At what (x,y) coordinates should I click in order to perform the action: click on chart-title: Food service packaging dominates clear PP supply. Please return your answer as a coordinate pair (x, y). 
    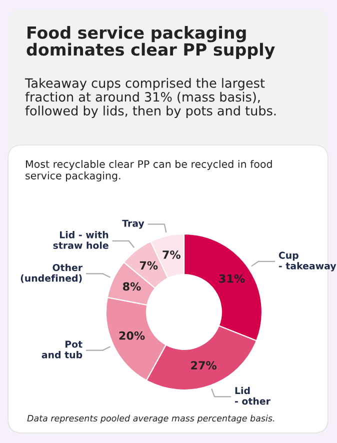
    Looking at the image, I should click on (150, 43).